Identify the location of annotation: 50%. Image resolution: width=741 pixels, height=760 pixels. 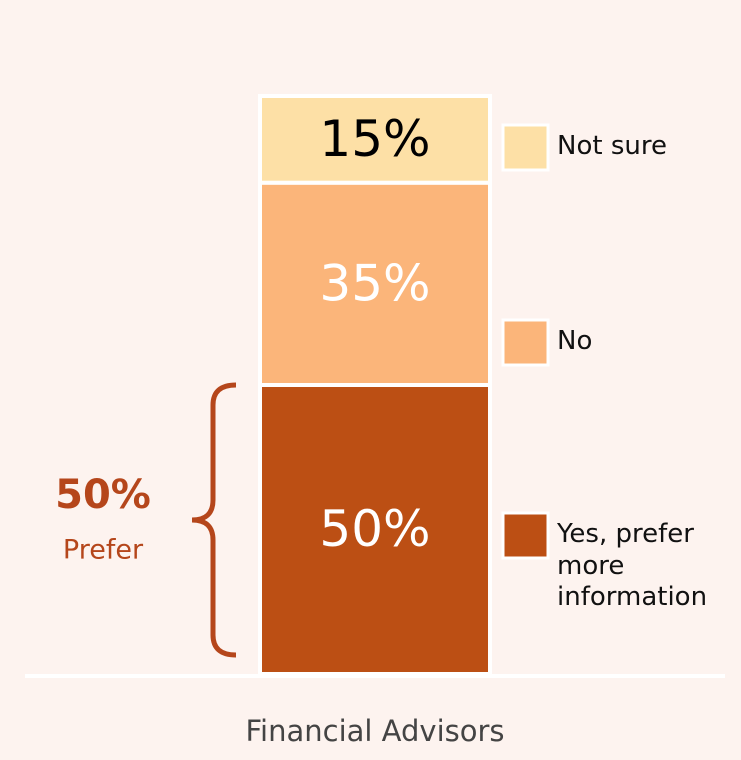
(103, 495).